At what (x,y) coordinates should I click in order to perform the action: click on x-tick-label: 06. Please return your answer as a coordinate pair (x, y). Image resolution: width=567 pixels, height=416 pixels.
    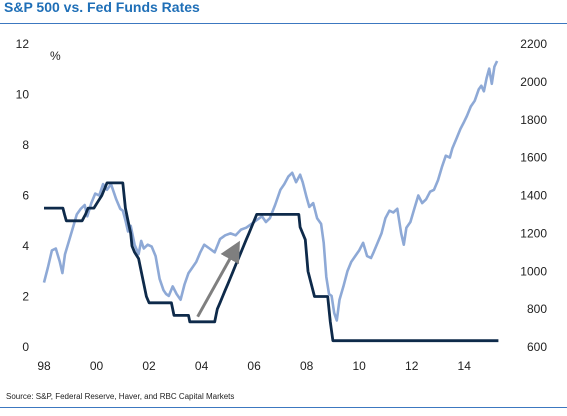
    Looking at the image, I should click on (254, 366).